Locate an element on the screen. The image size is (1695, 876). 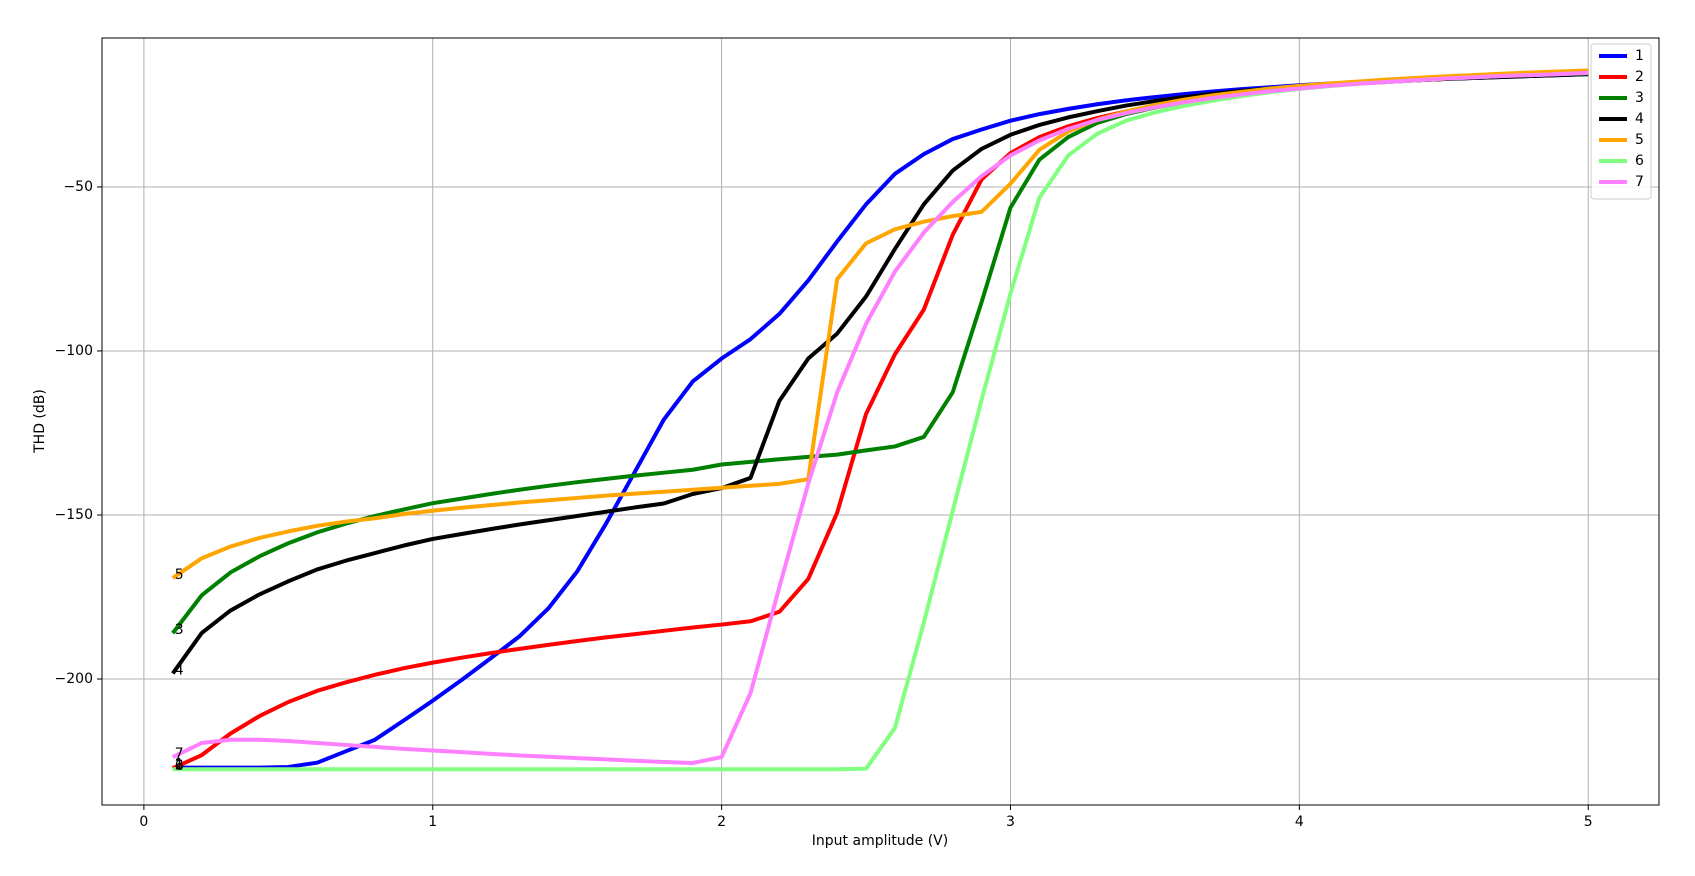
y-axis-label: THD (dB) is located at coordinates (40, 421).